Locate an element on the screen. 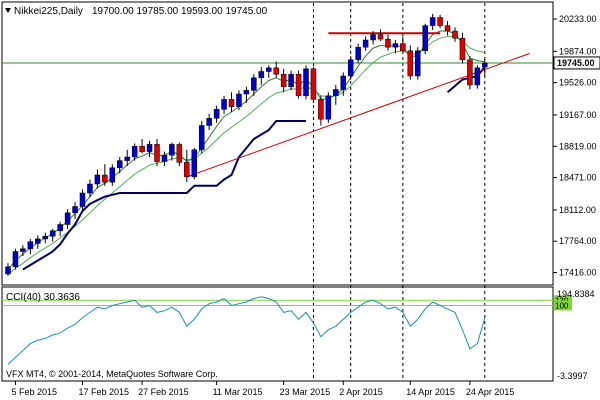 This screenshot has height=400, width=600. price-tick-label: 18471.00 is located at coordinates (578, 178).